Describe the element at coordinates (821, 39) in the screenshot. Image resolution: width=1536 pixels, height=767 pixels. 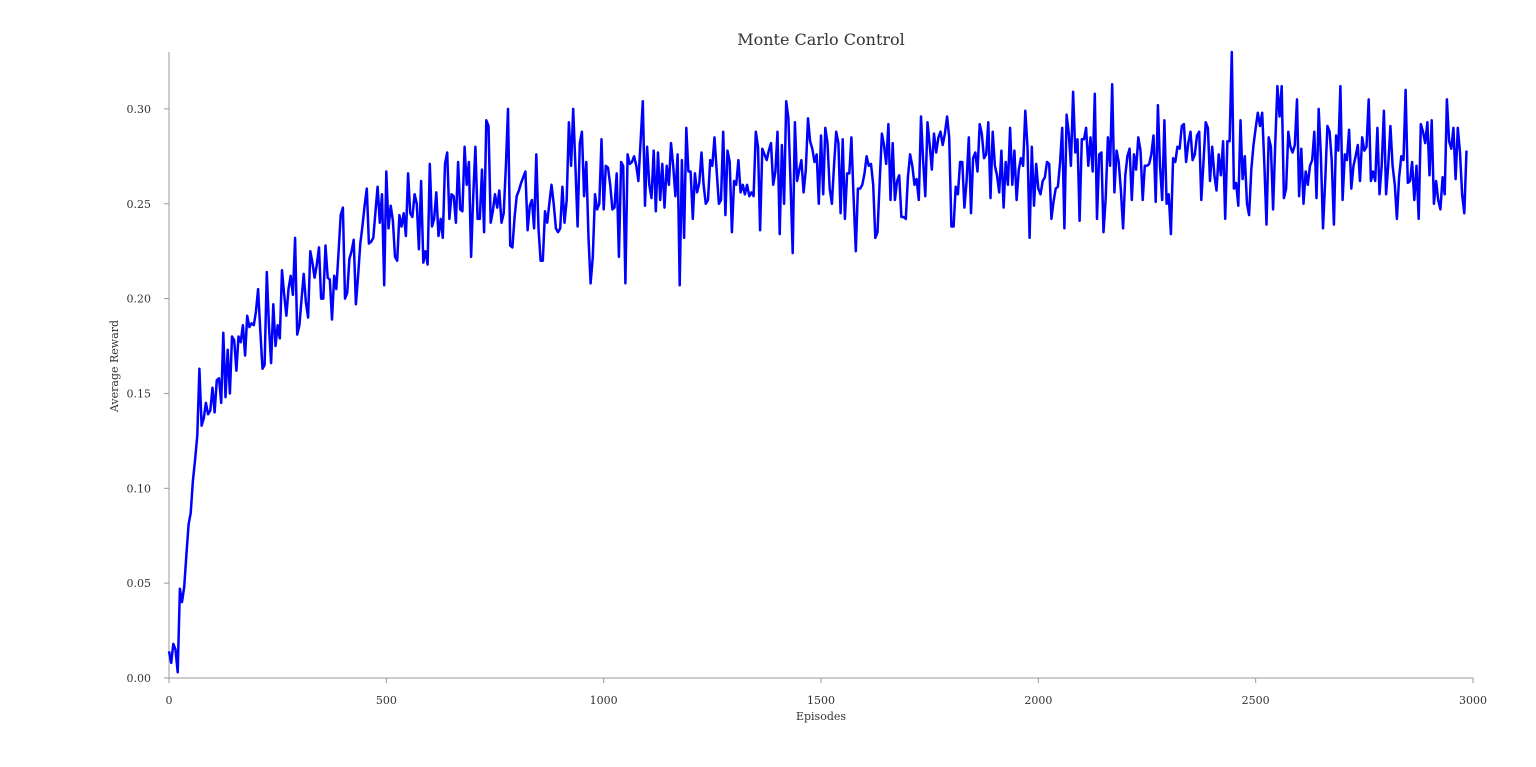
I see `chart-title: Monte Carlo Control` at that location.